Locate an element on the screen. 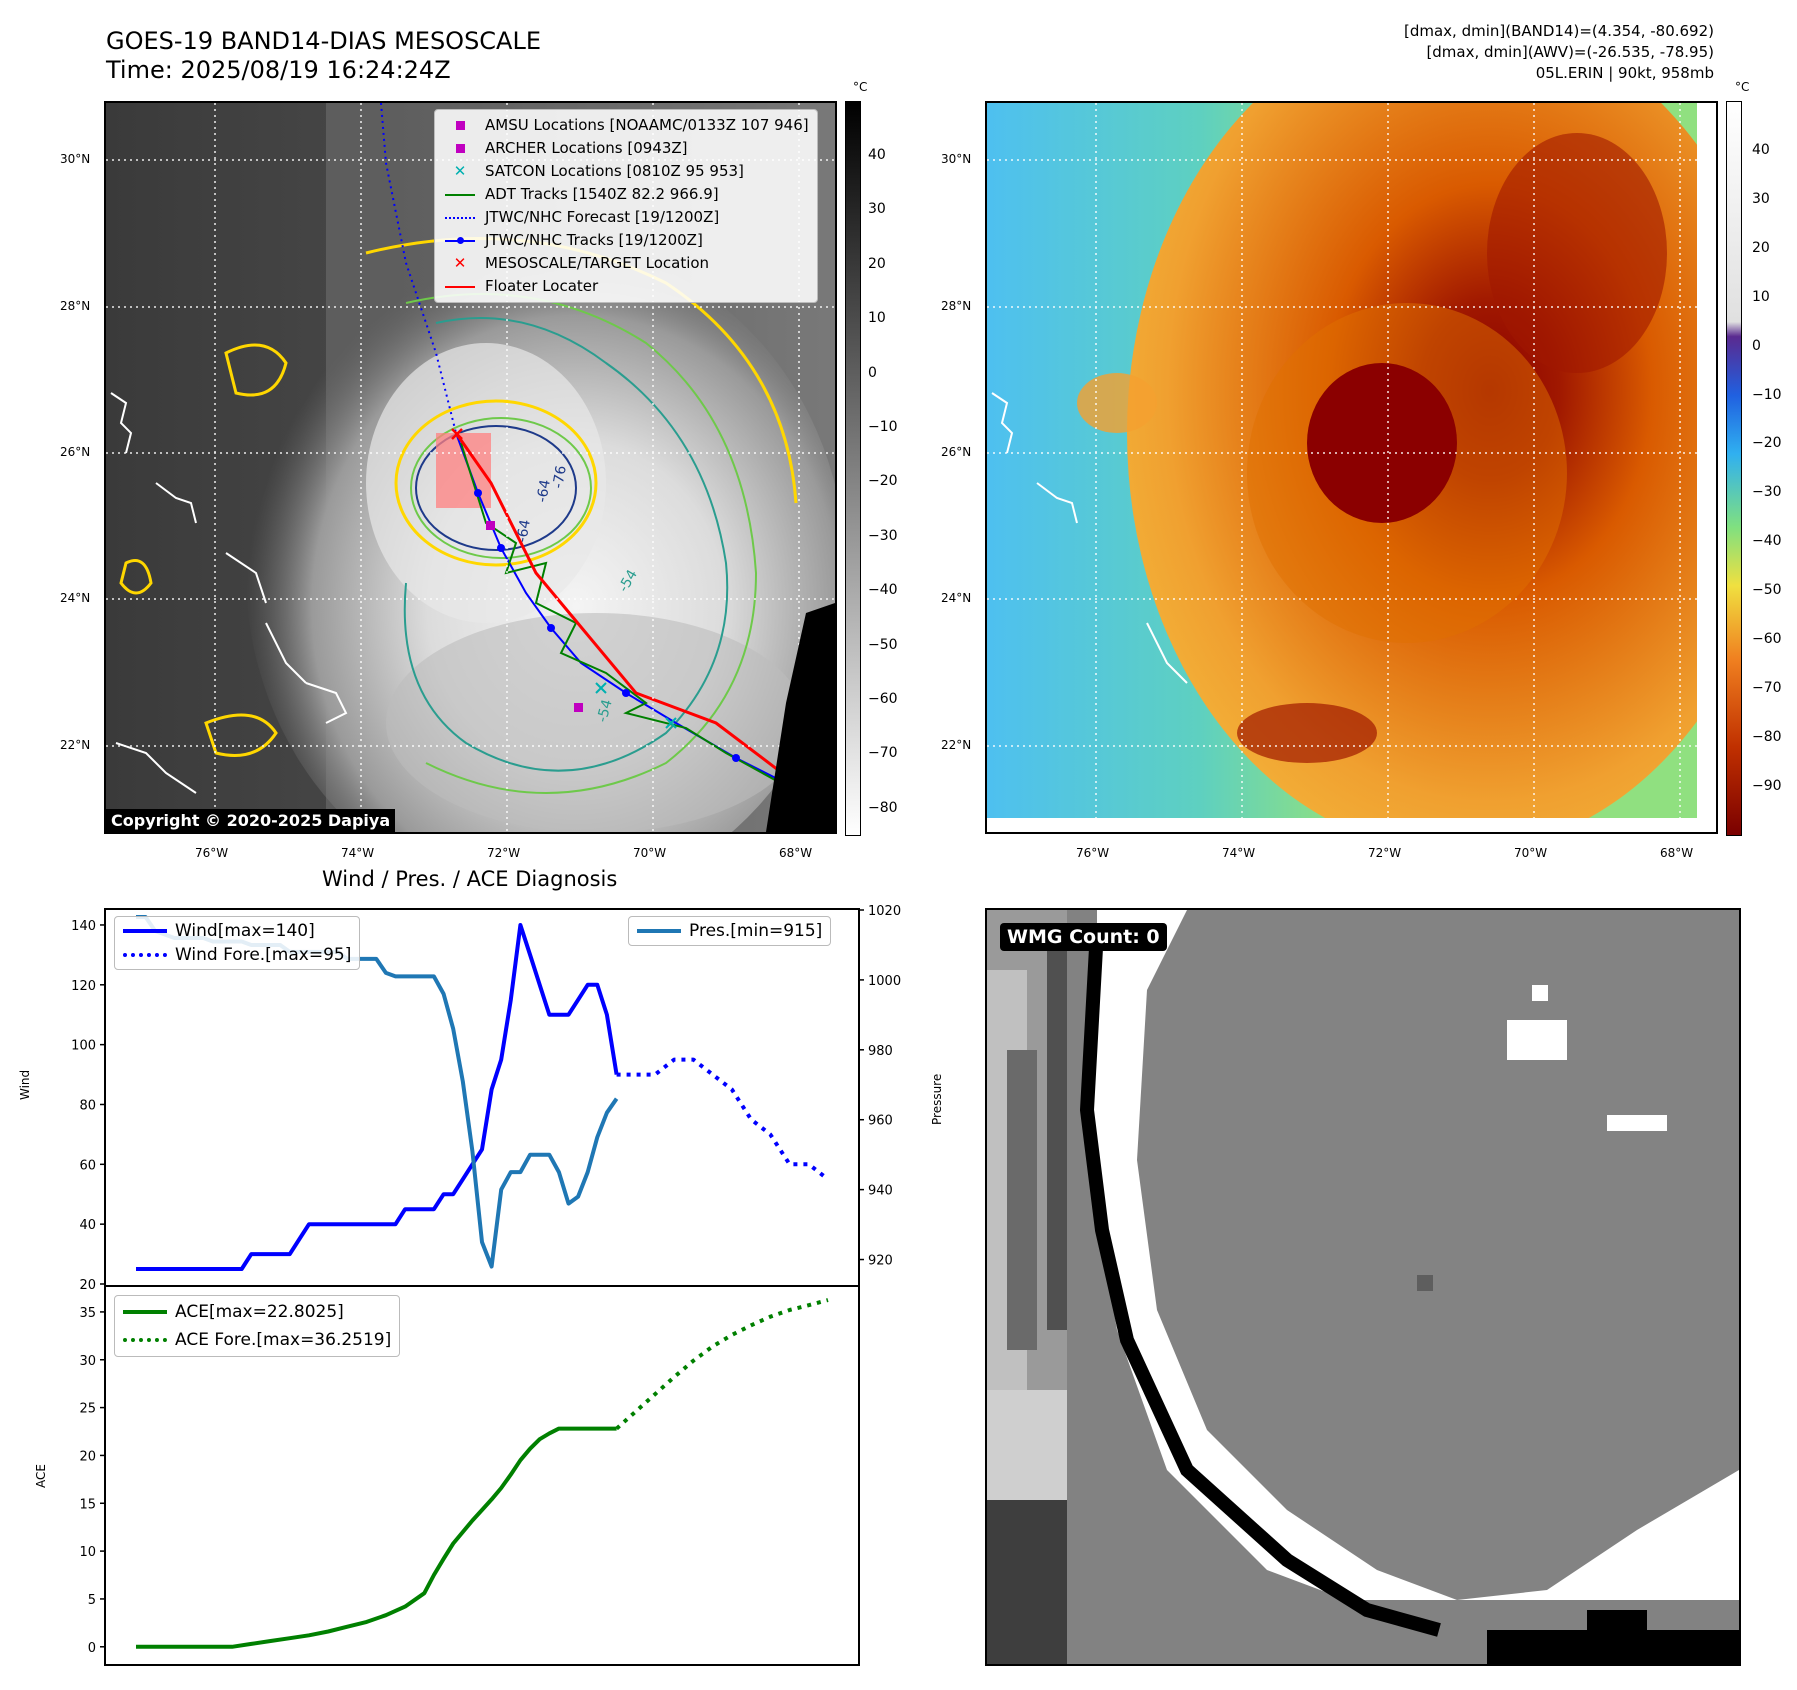 Image resolution: width=1797 pixels, height=1690 pixels. awv-colorbar-tick: −30 is located at coordinates (1767, 492).